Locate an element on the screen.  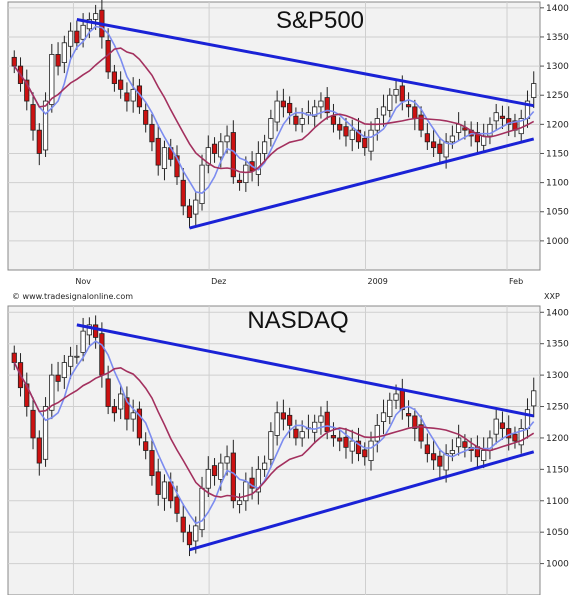
y-tick-label: 1400 is located at coordinates (557, 9).